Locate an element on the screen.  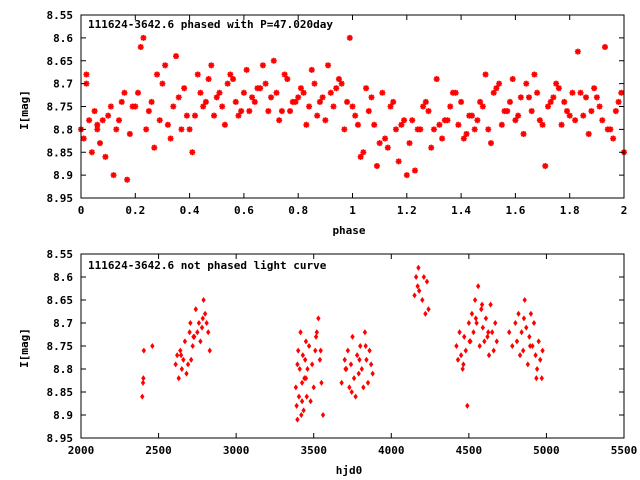
x-tick-label: 2500 is located at coordinates (158, 450).